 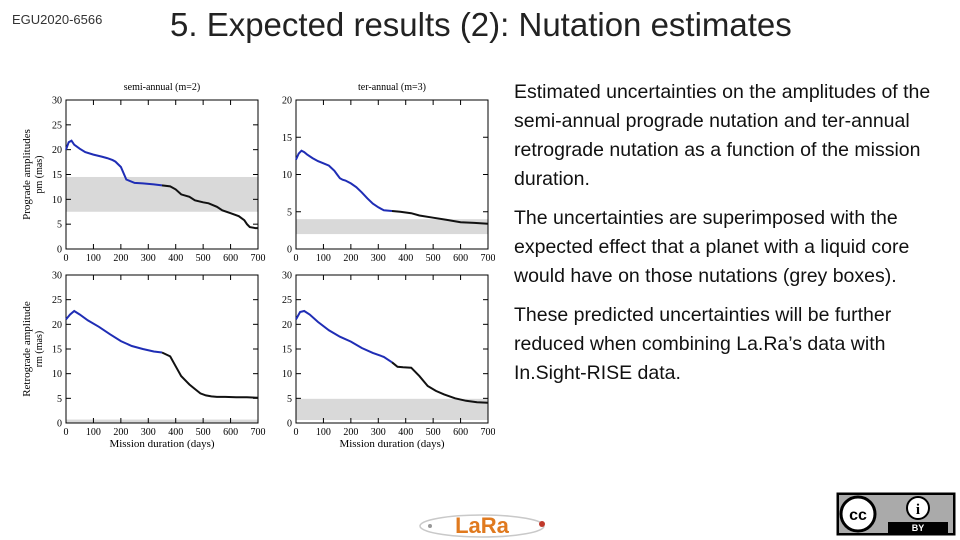 What do you see at coordinates (162, 87) in the screenshot?
I see `panel-1-title: semi-annual (m=2)` at bounding box center [162, 87].